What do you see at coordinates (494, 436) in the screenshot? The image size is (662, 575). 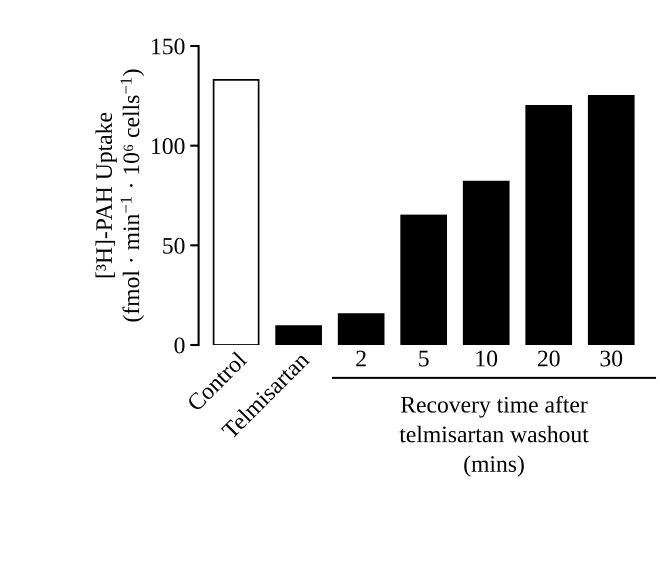 I see `x-axis-title: Recovery time after telmisartan washout (mins)` at bounding box center [494, 436].